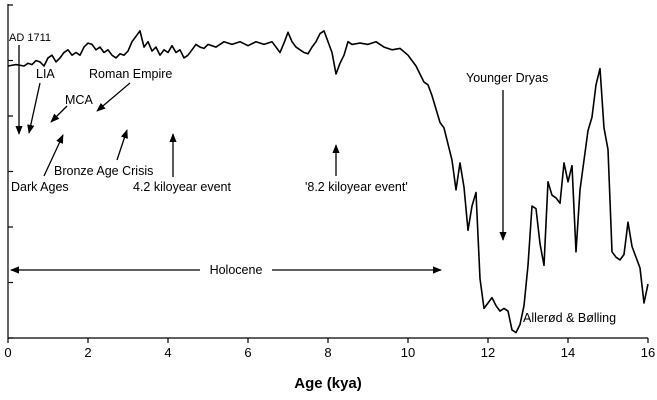  I want to click on x-tick-label: 8, so click(327, 352).